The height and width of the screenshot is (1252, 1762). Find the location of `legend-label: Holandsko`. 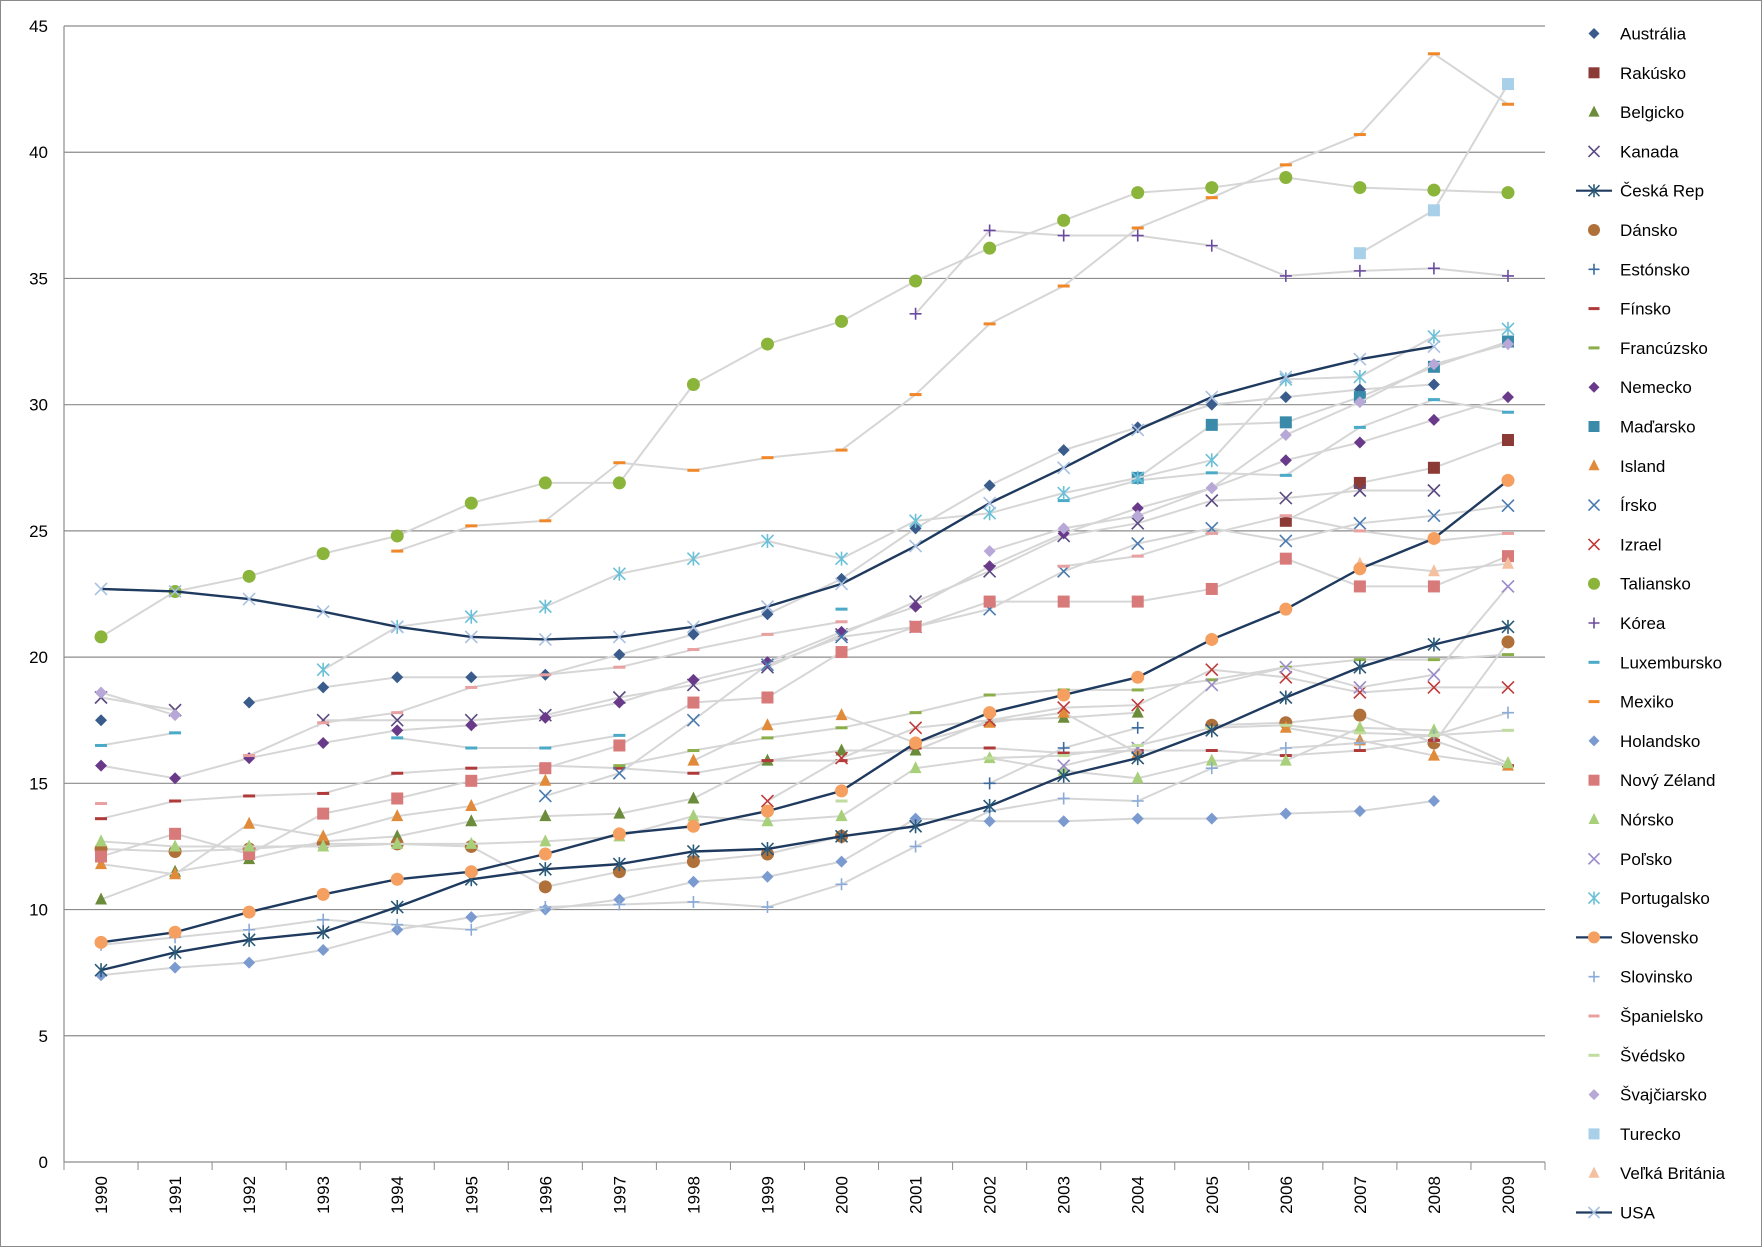

legend-label: Holandsko is located at coordinates (1660, 741).